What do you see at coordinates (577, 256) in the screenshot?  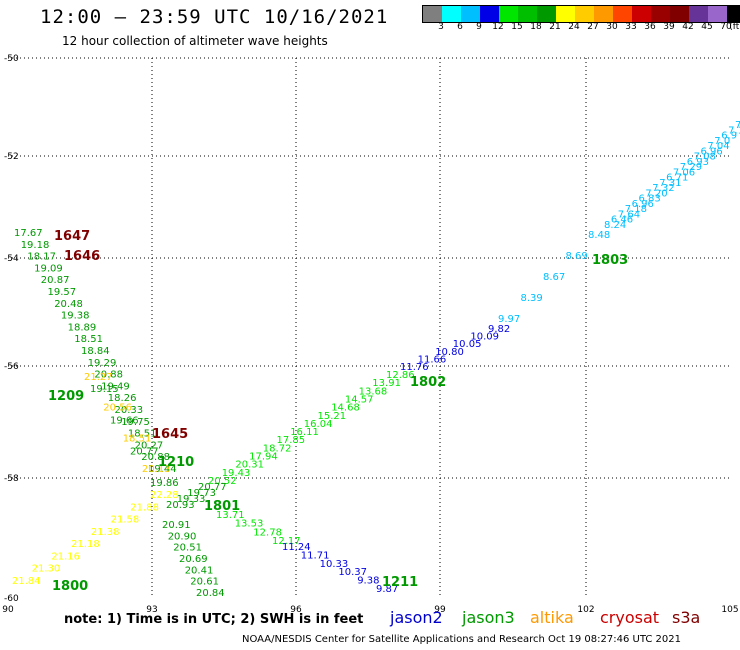 I see `wave-height-value: 8.69` at bounding box center [577, 256].